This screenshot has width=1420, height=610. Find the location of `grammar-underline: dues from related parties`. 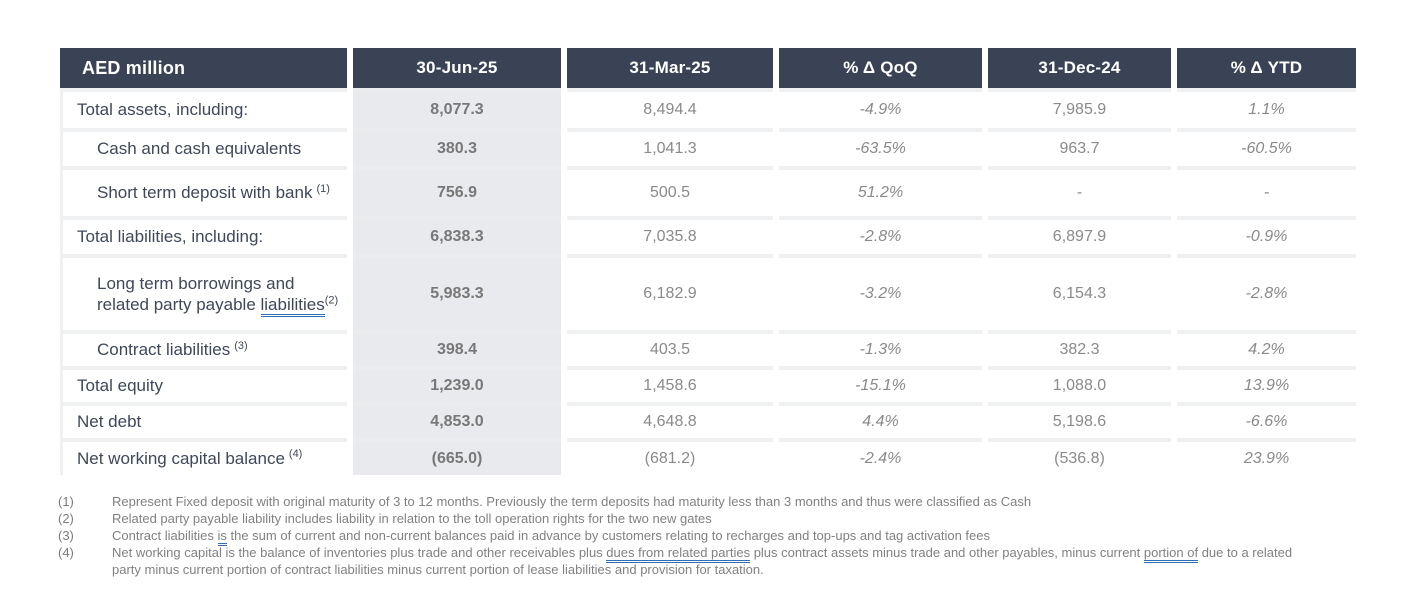

grammar-underline: dues from related parties is located at coordinates (678, 554).